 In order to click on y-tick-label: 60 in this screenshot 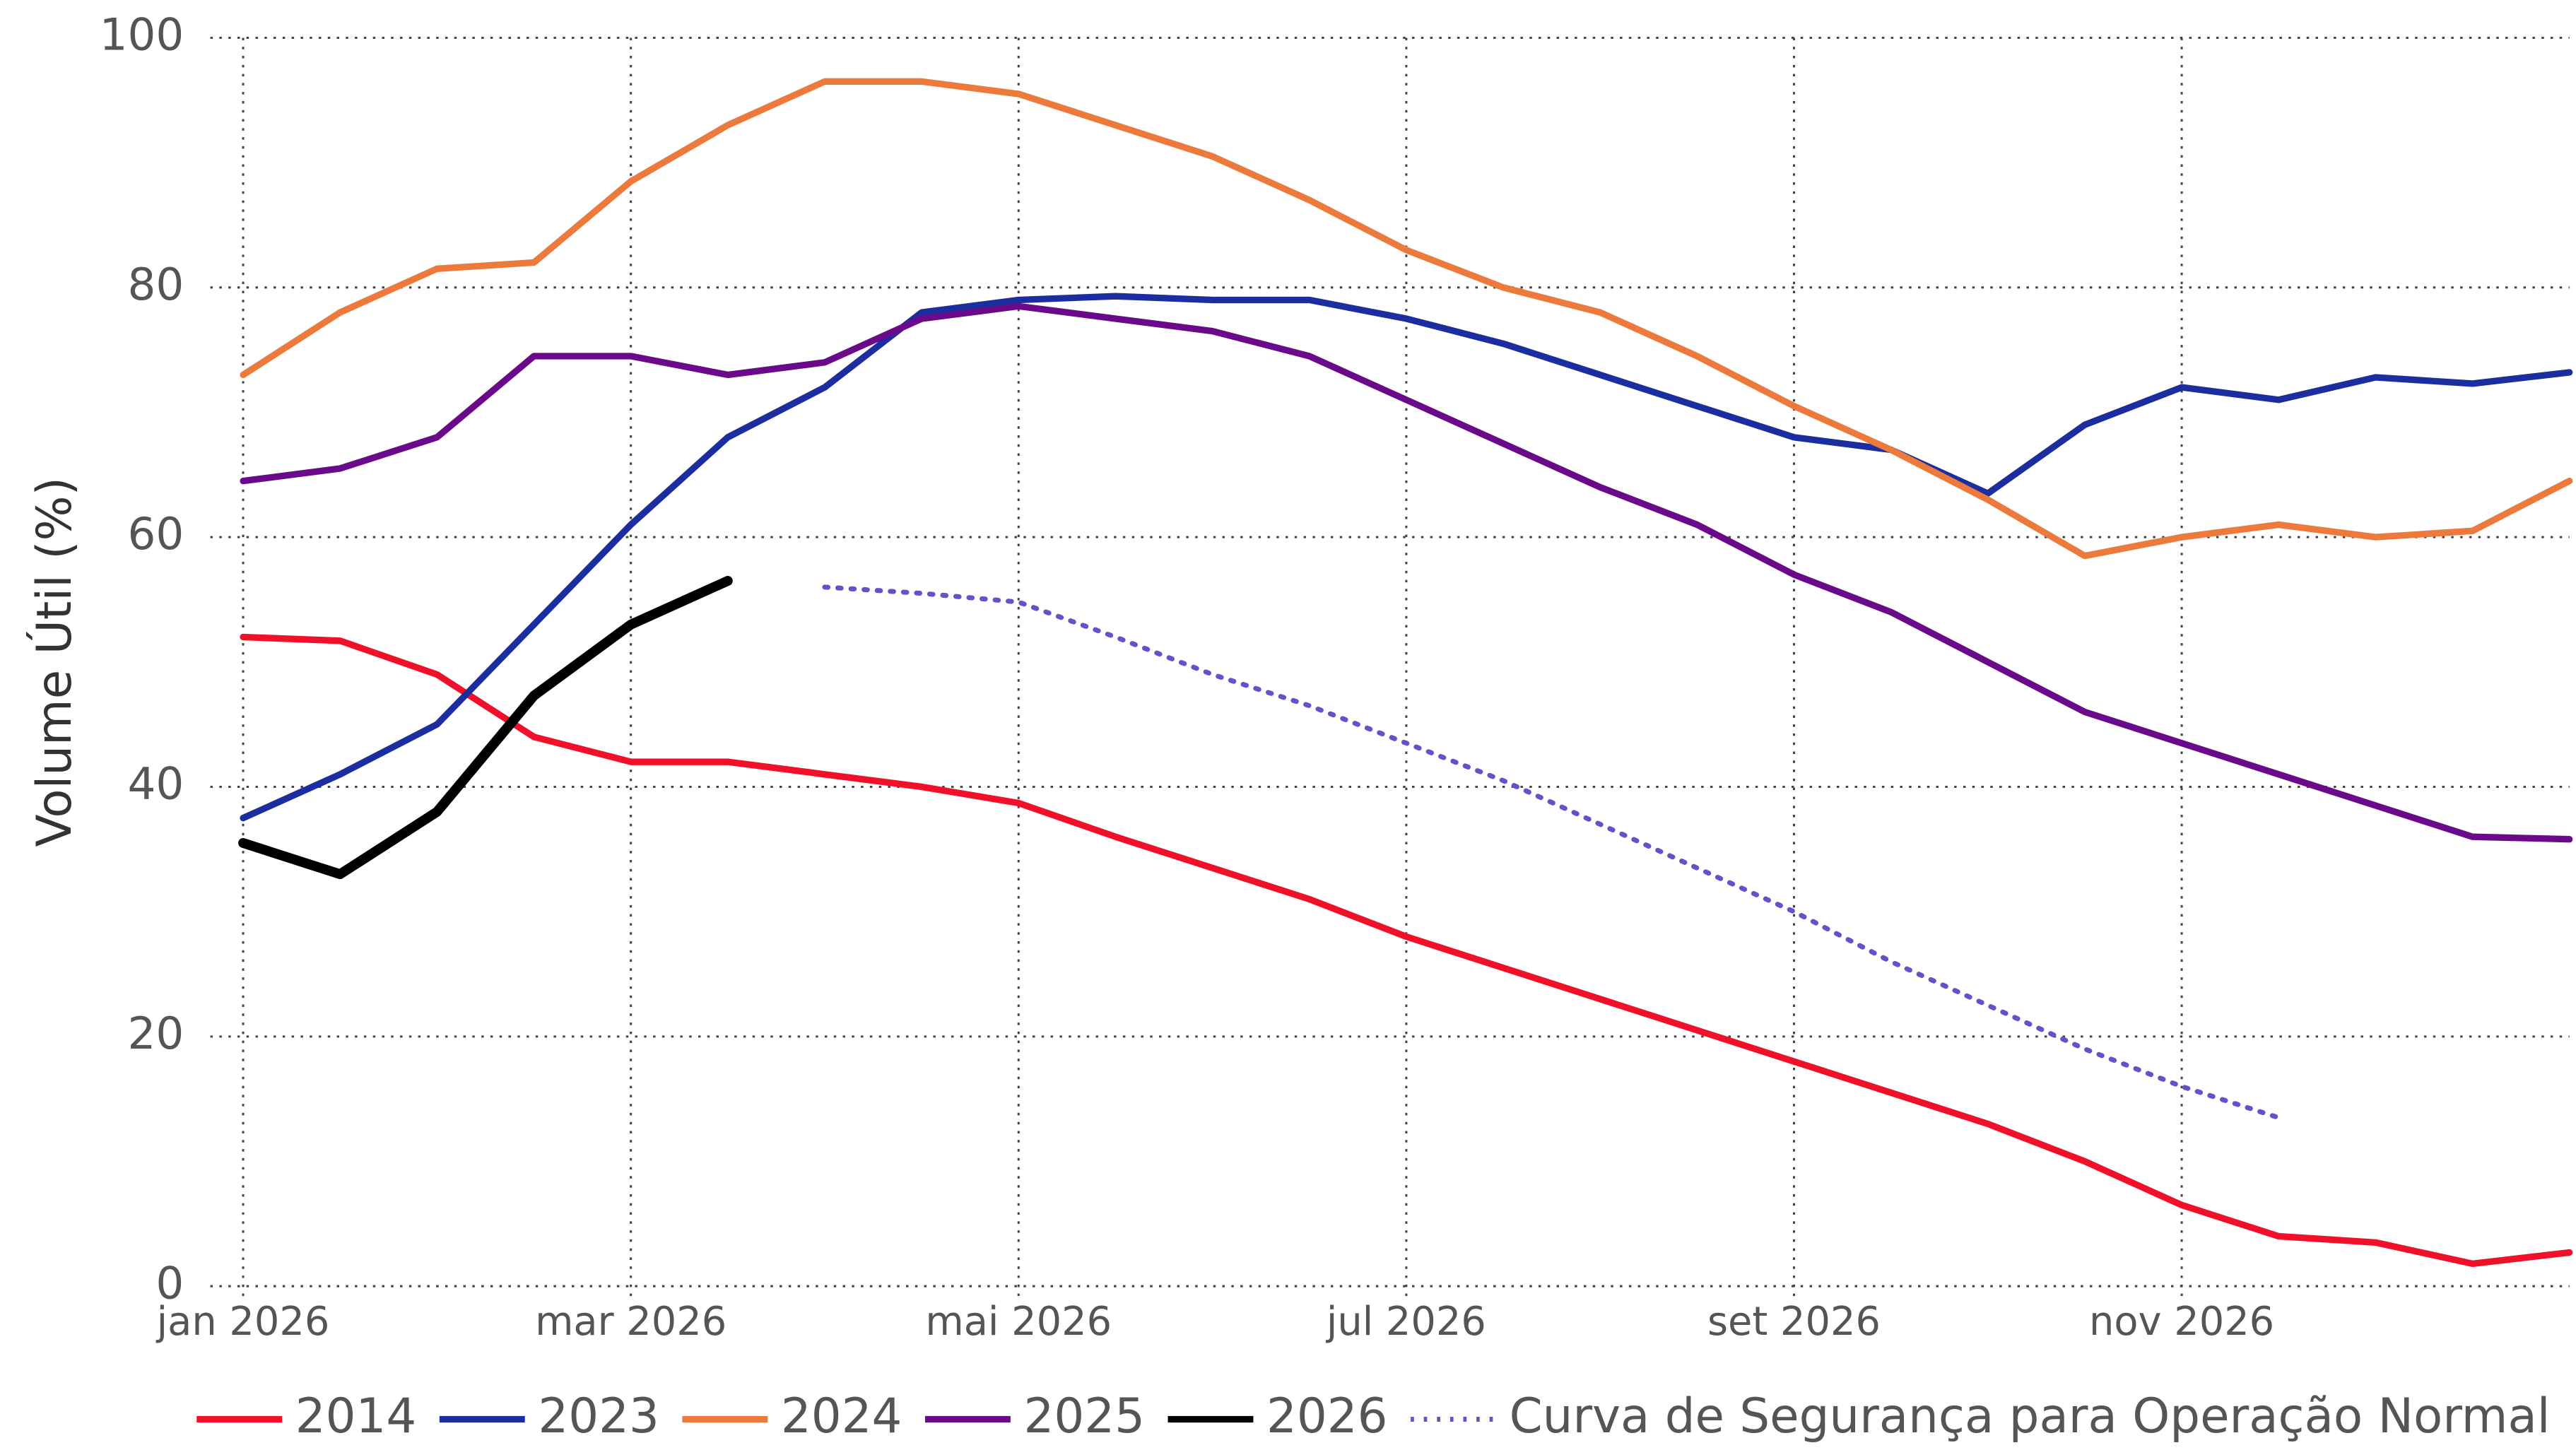, I will do `click(155, 534)`.